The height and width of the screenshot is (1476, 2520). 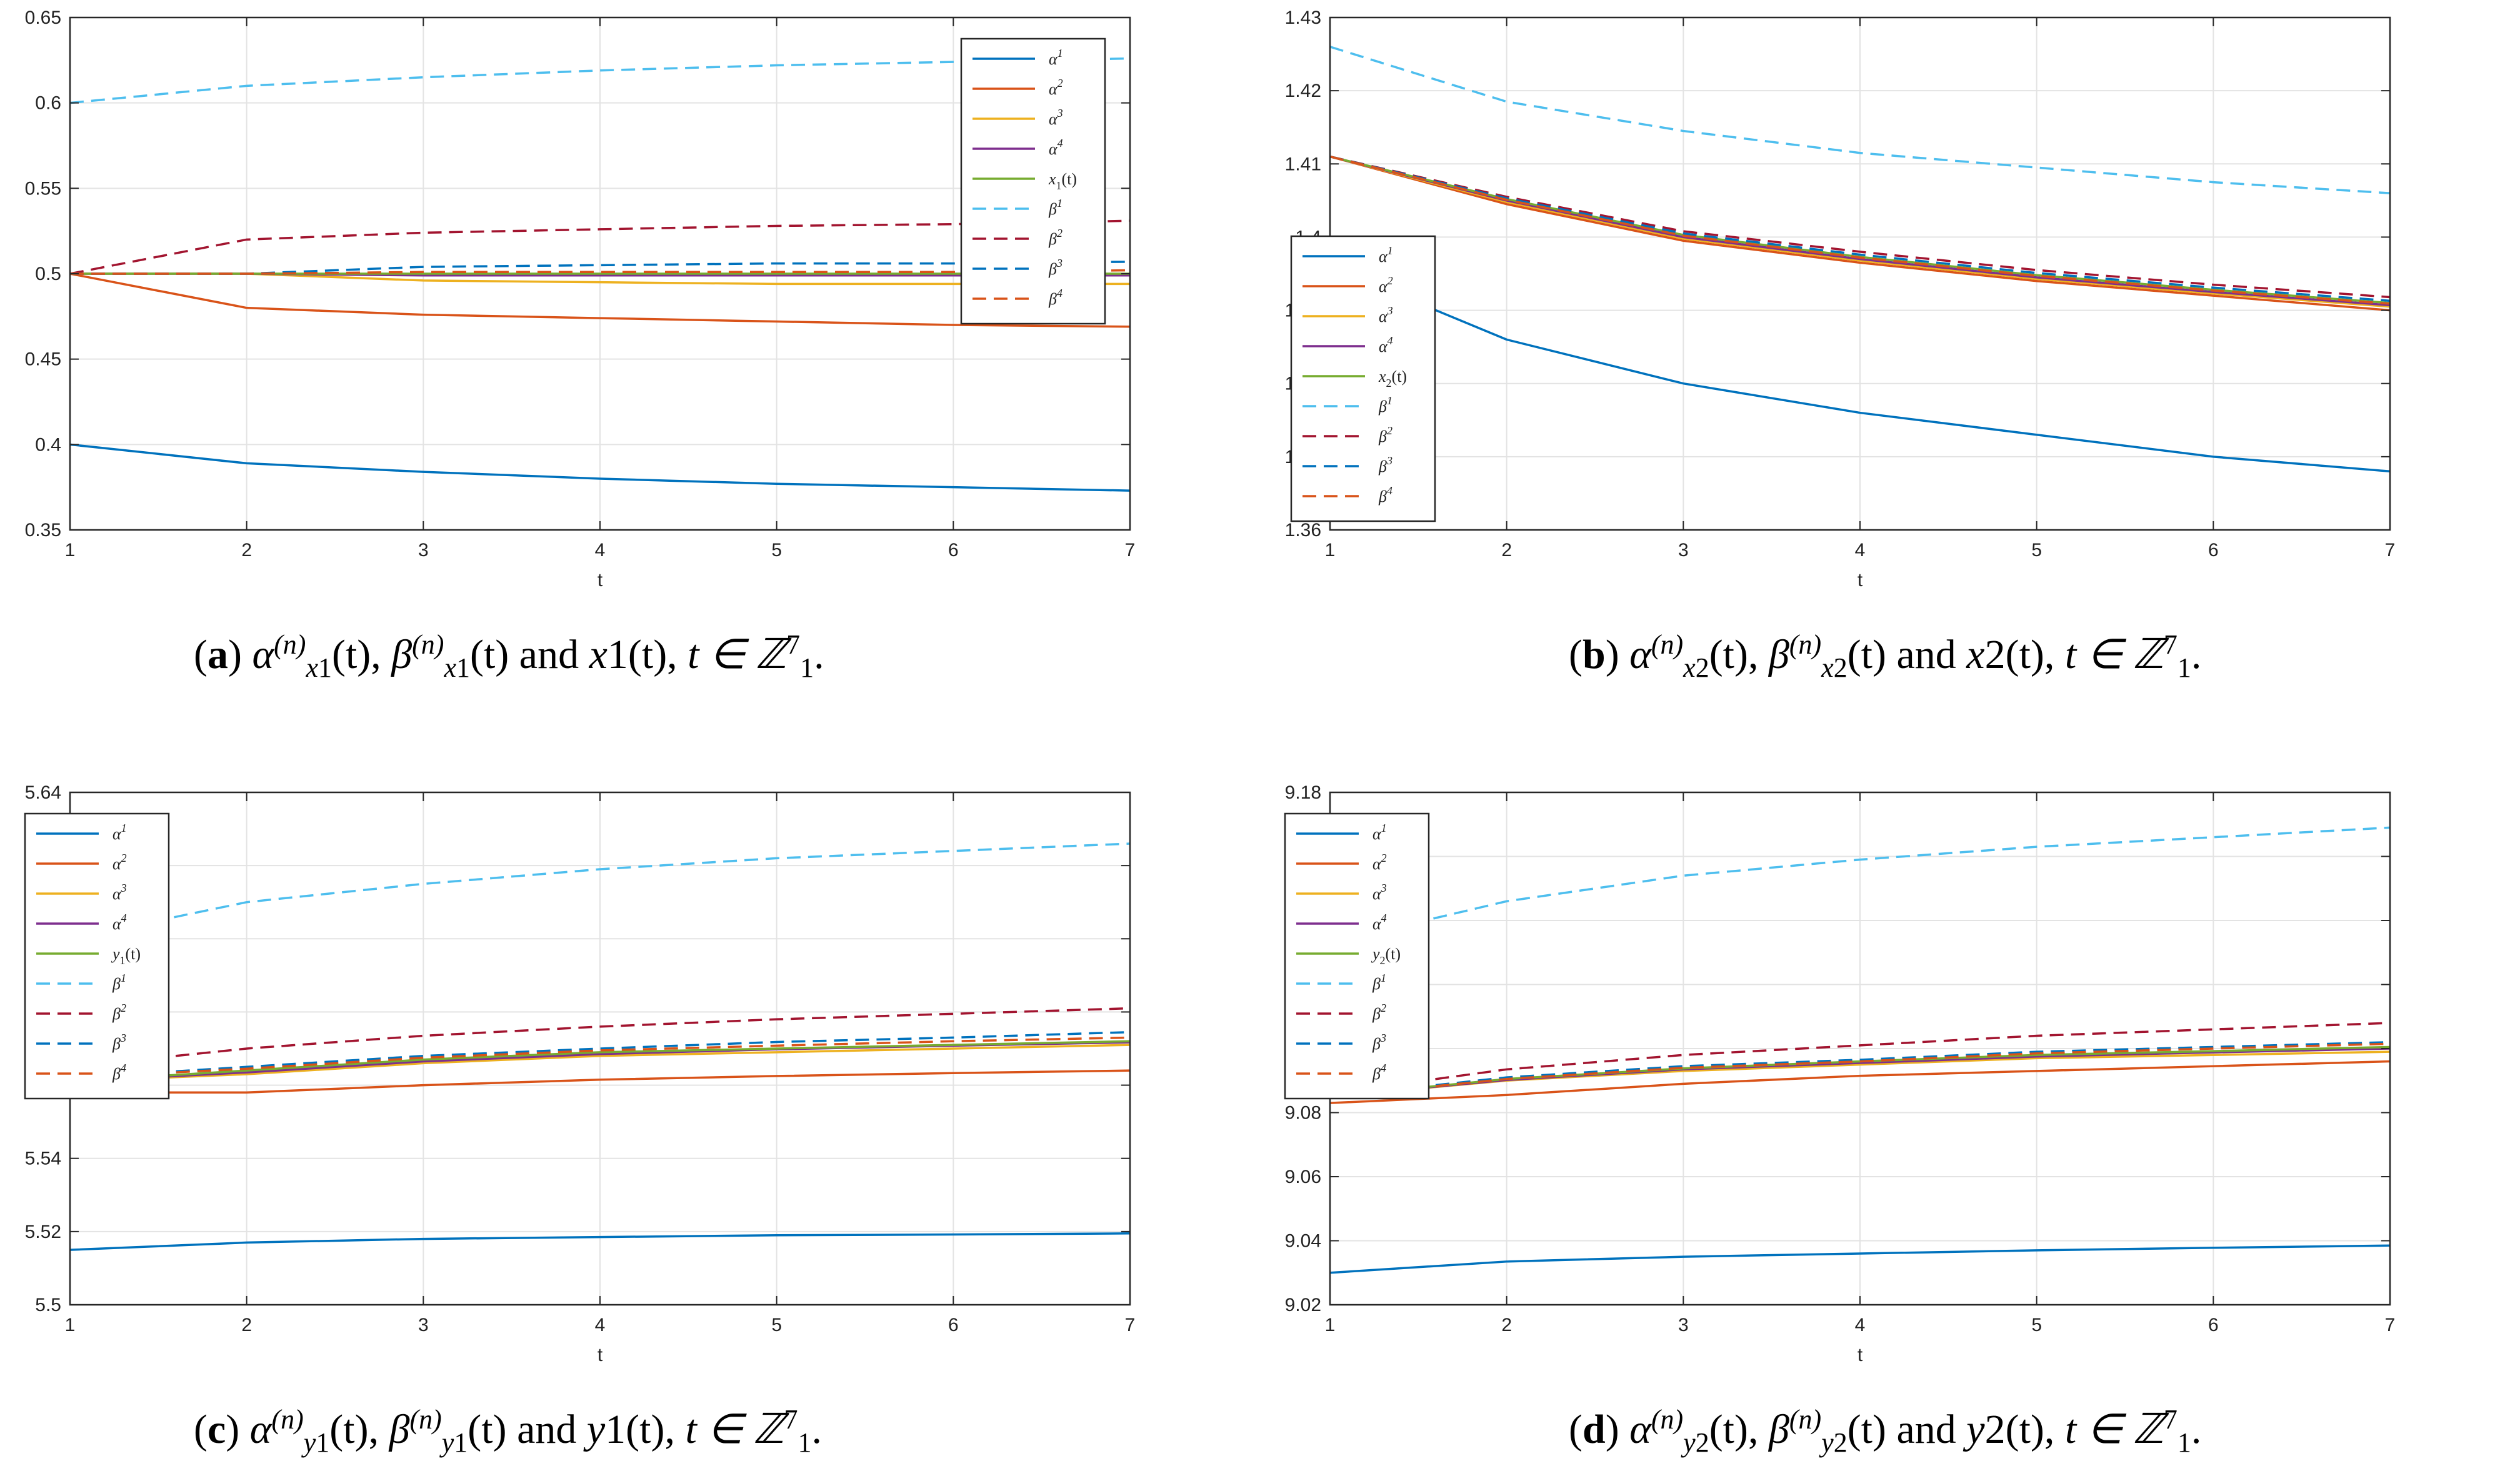 I want to click on y-tick-label: 9.04, so click(x=1303, y=1241).